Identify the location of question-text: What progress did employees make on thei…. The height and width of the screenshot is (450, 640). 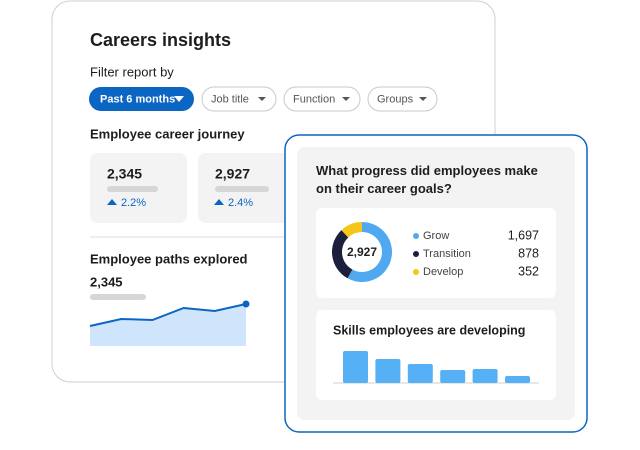
(427, 179).